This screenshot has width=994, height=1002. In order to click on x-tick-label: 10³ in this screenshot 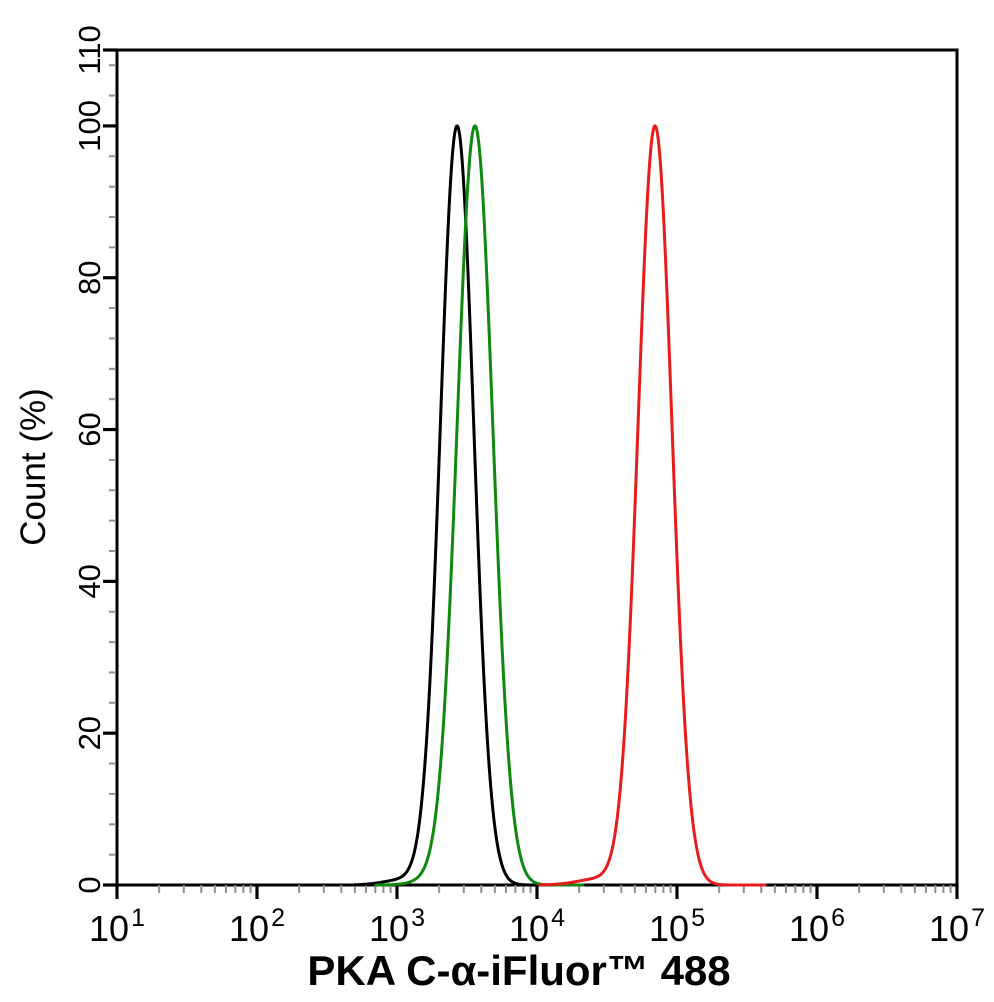, I will do `click(397, 926)`.